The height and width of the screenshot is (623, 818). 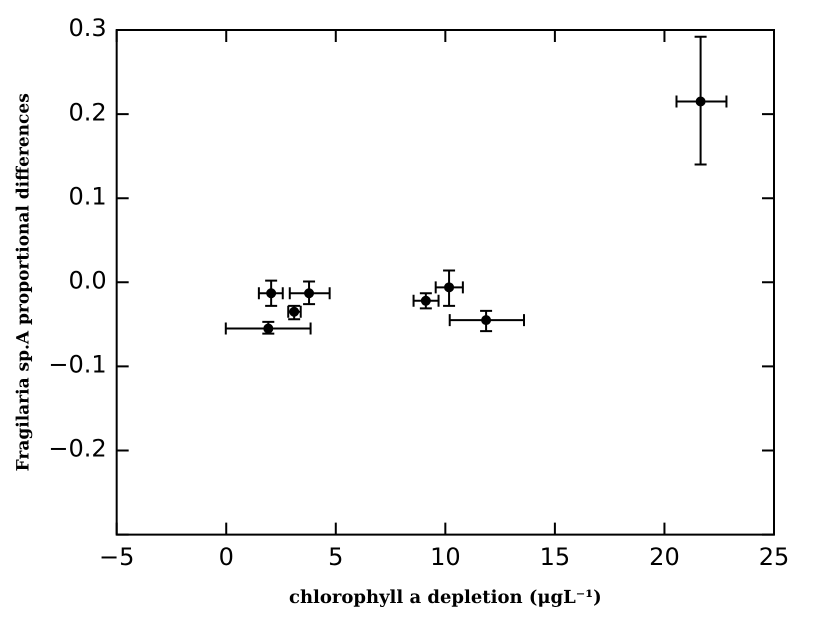 What do you see at coordinates (774, 557) in the screenshot?
I see `x-tick-label: 25` at bounding box center [774, 557].